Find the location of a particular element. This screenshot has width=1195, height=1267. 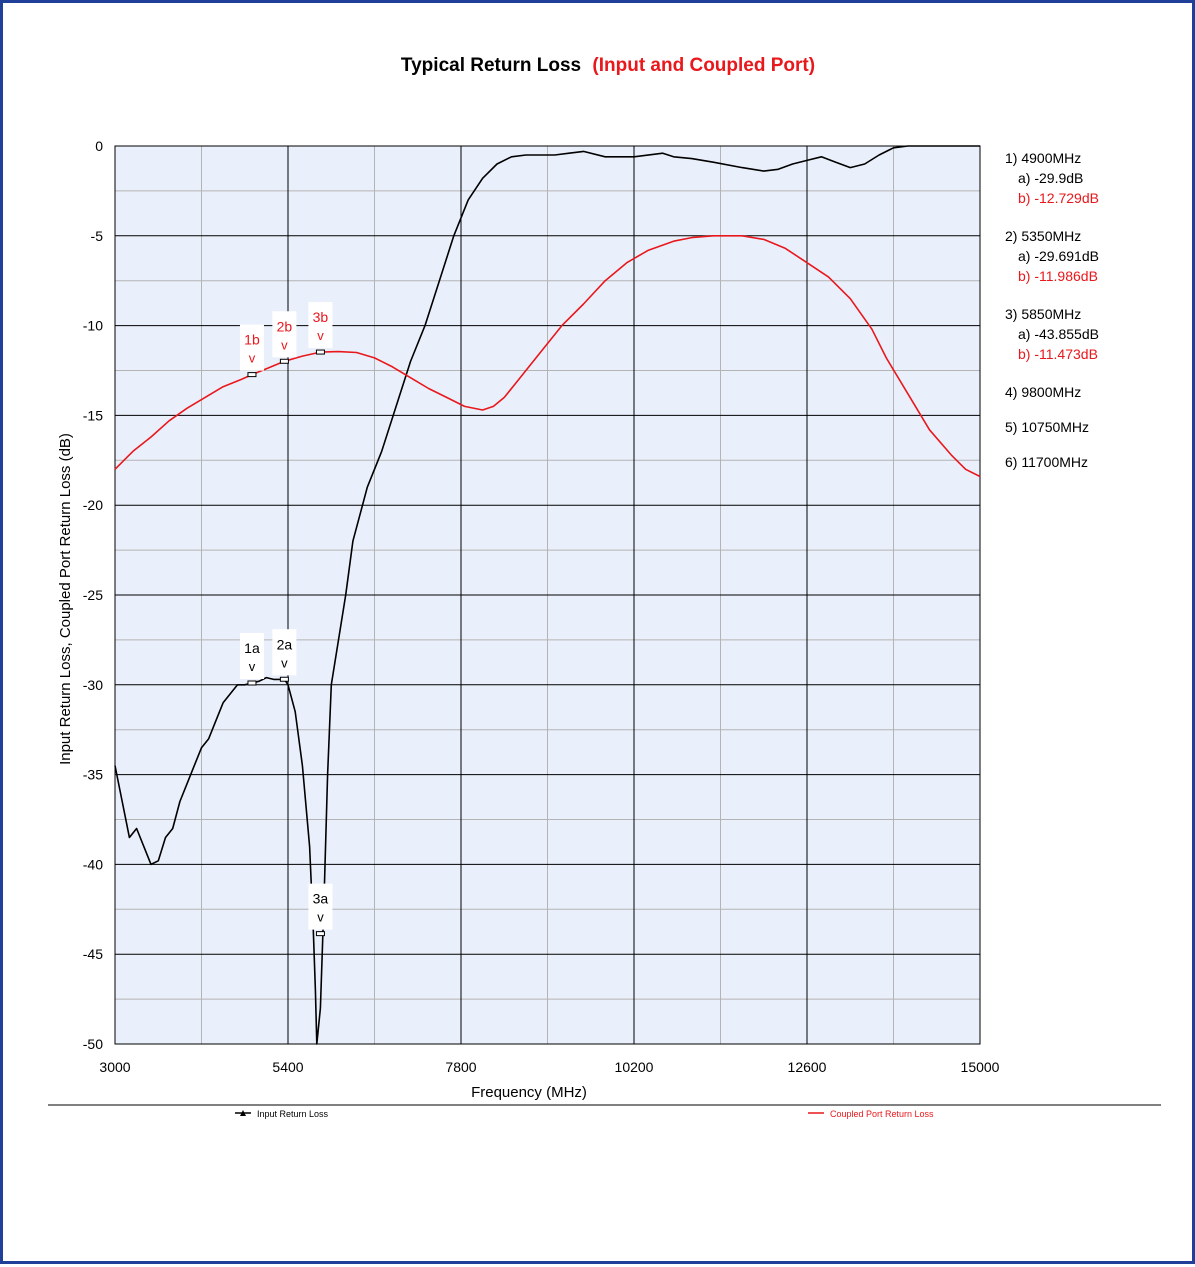

y-tick-label: -10 is located at coordinates (93, 326).